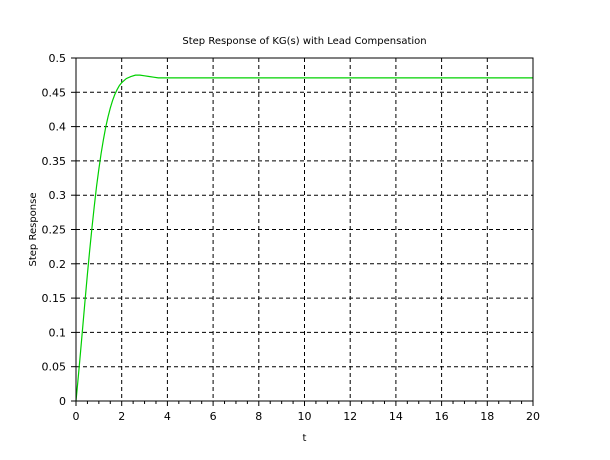 This screenshot has width=610, height=460. I want to click on y-tick-label: 0.25, so click(54, 230).